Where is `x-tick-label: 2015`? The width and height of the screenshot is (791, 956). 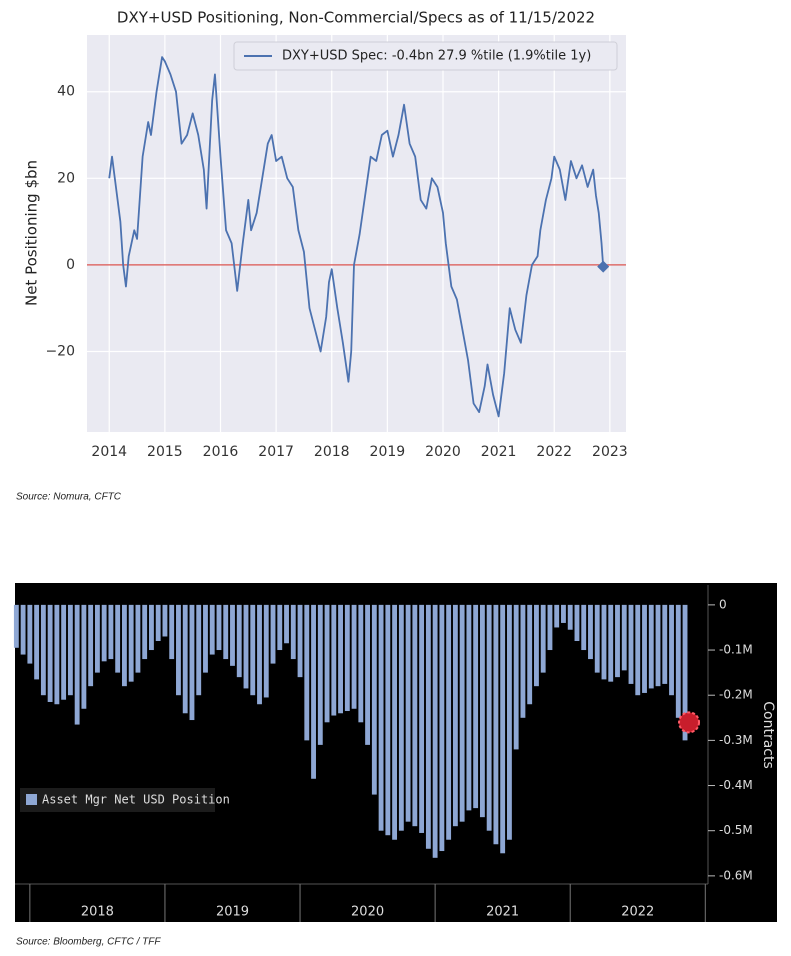 x-tick-label: 2015 is located at coordinates (165, 452).